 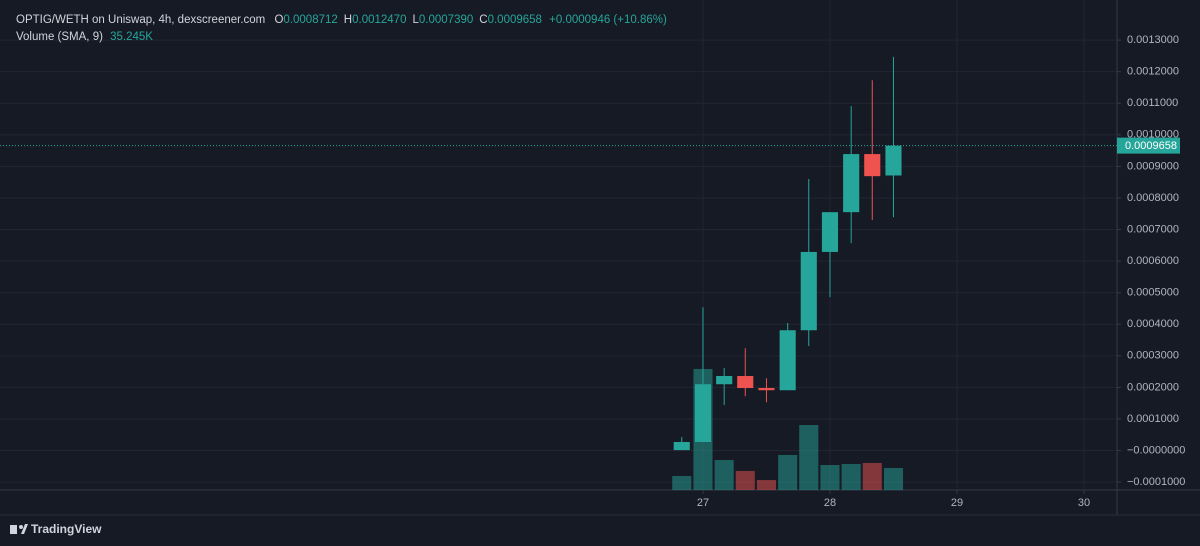 I want to click on y-tick-label: 0.0008000, so click(x=1153, y=198).